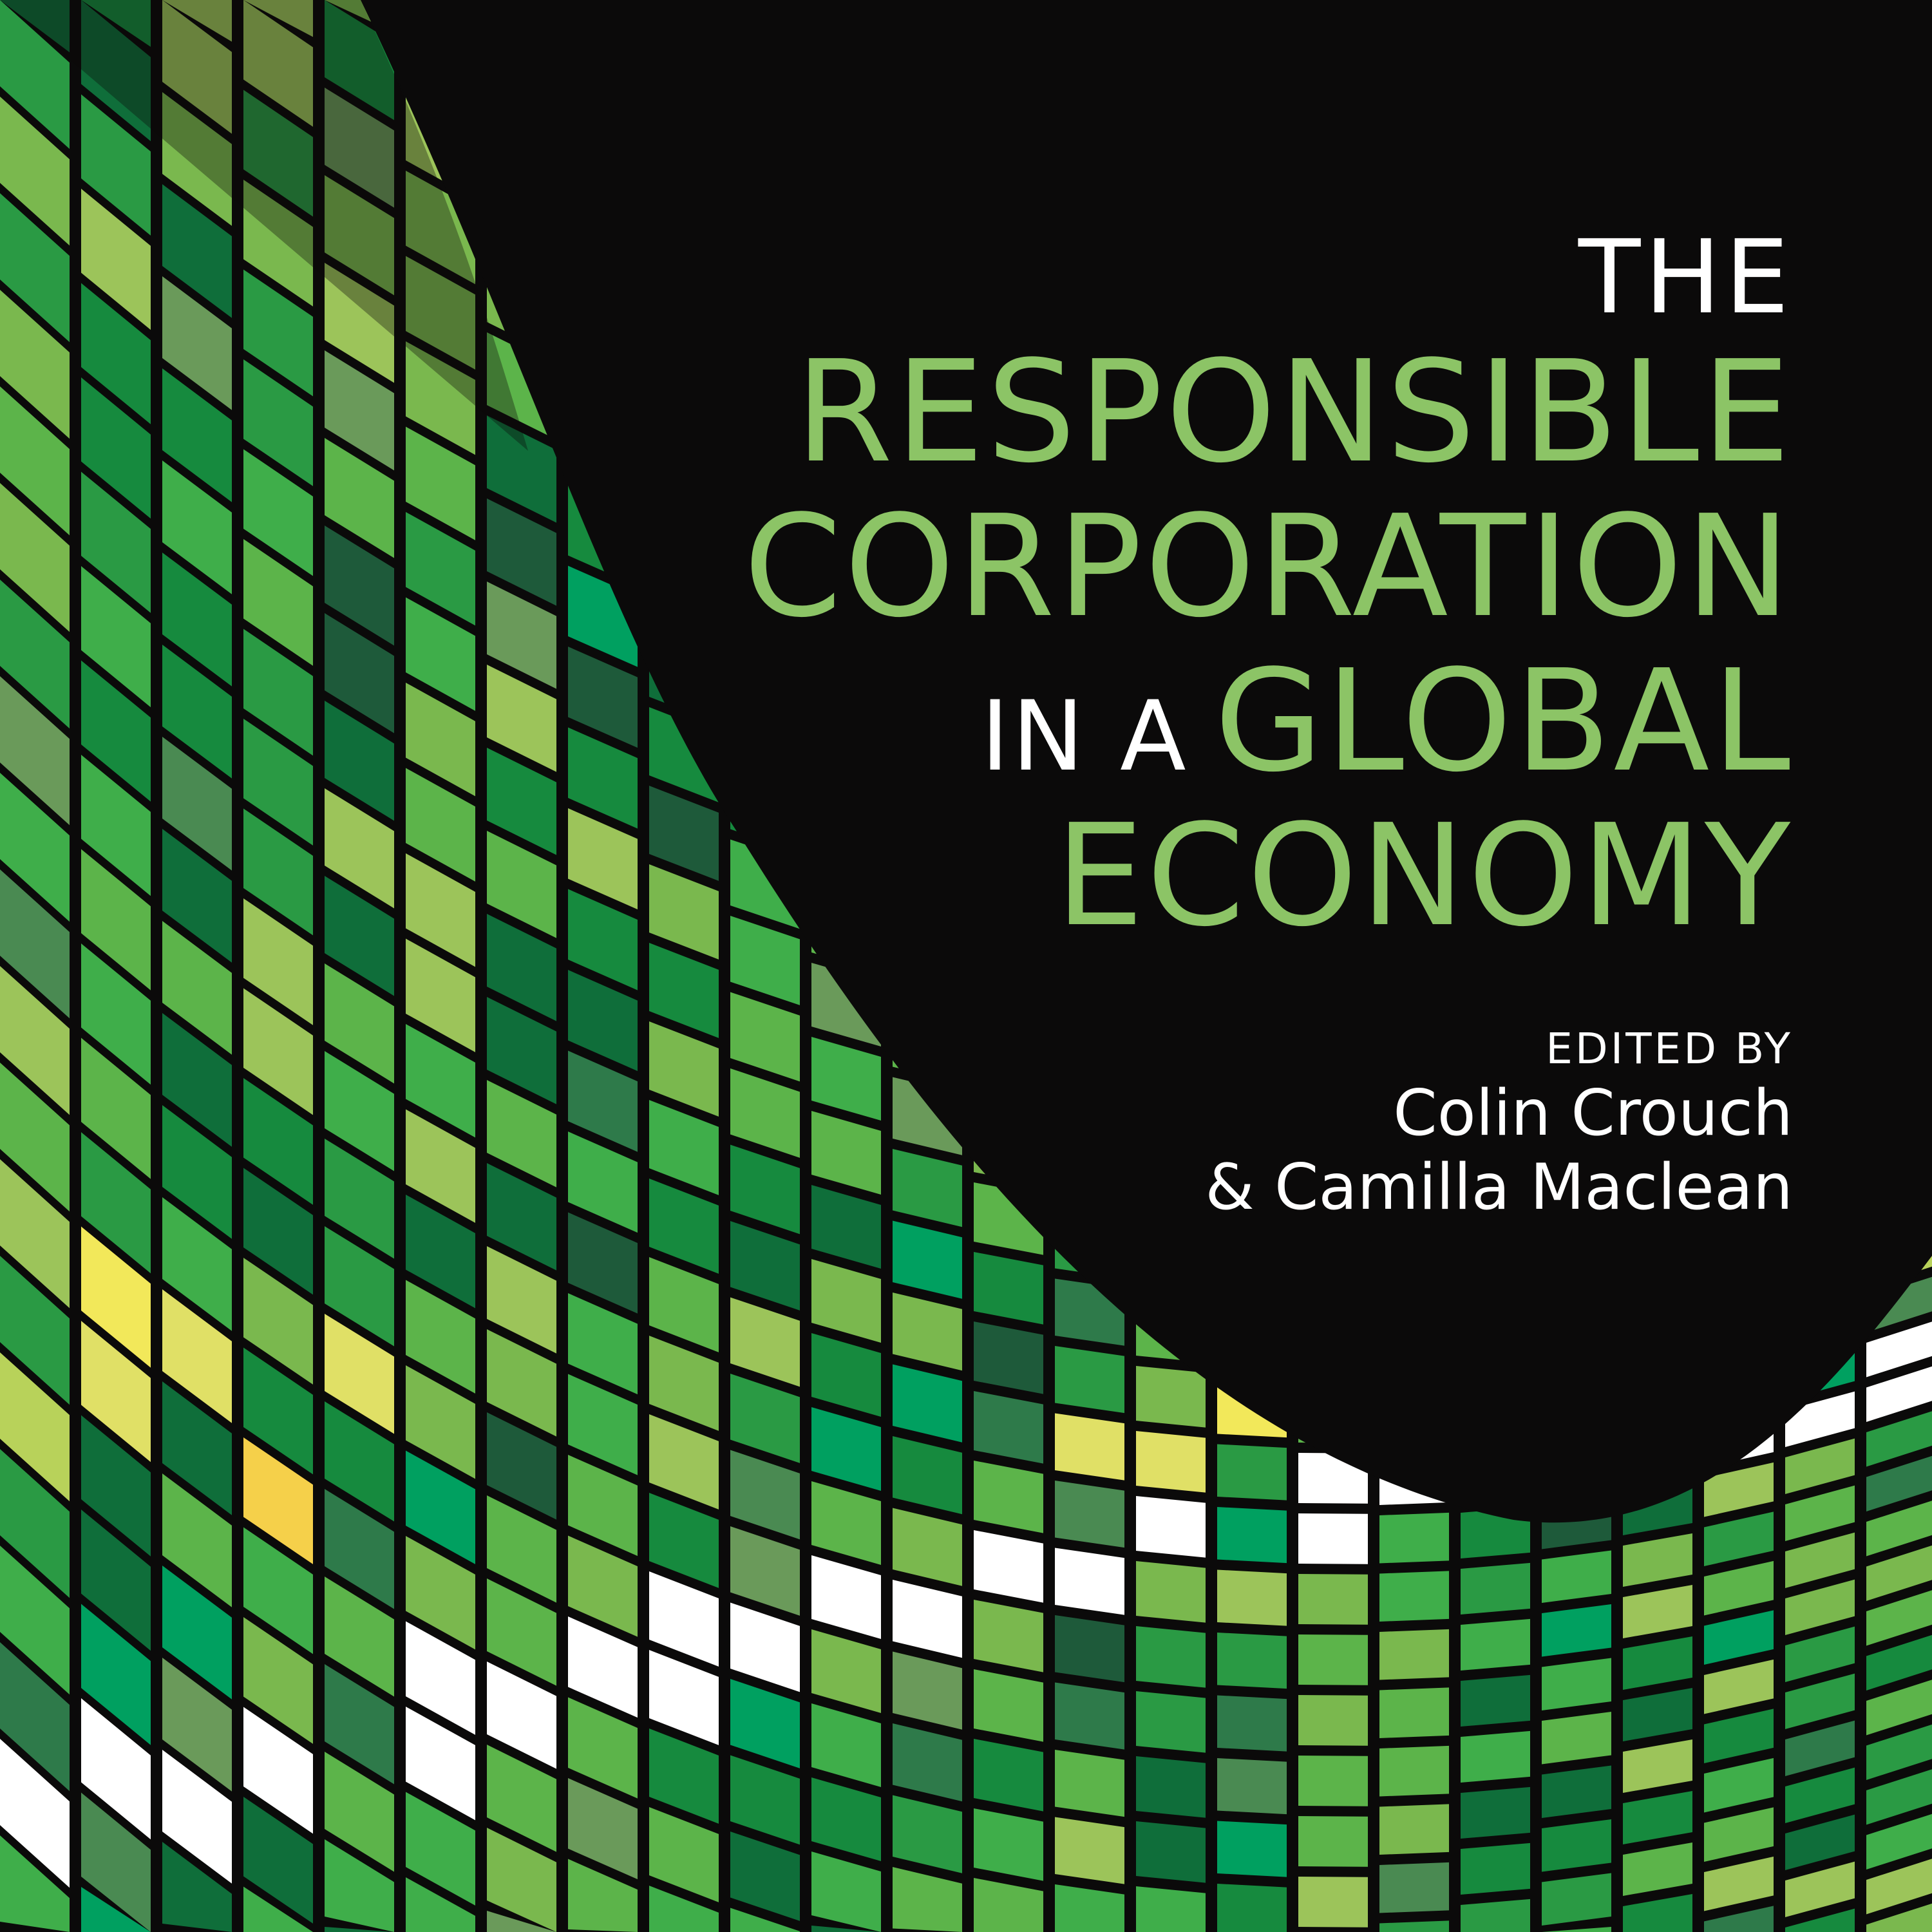 The height and width of the screenshot is (1932, 1932). I want to click on title-corporation: CORPORATION, so click(1268, 567).